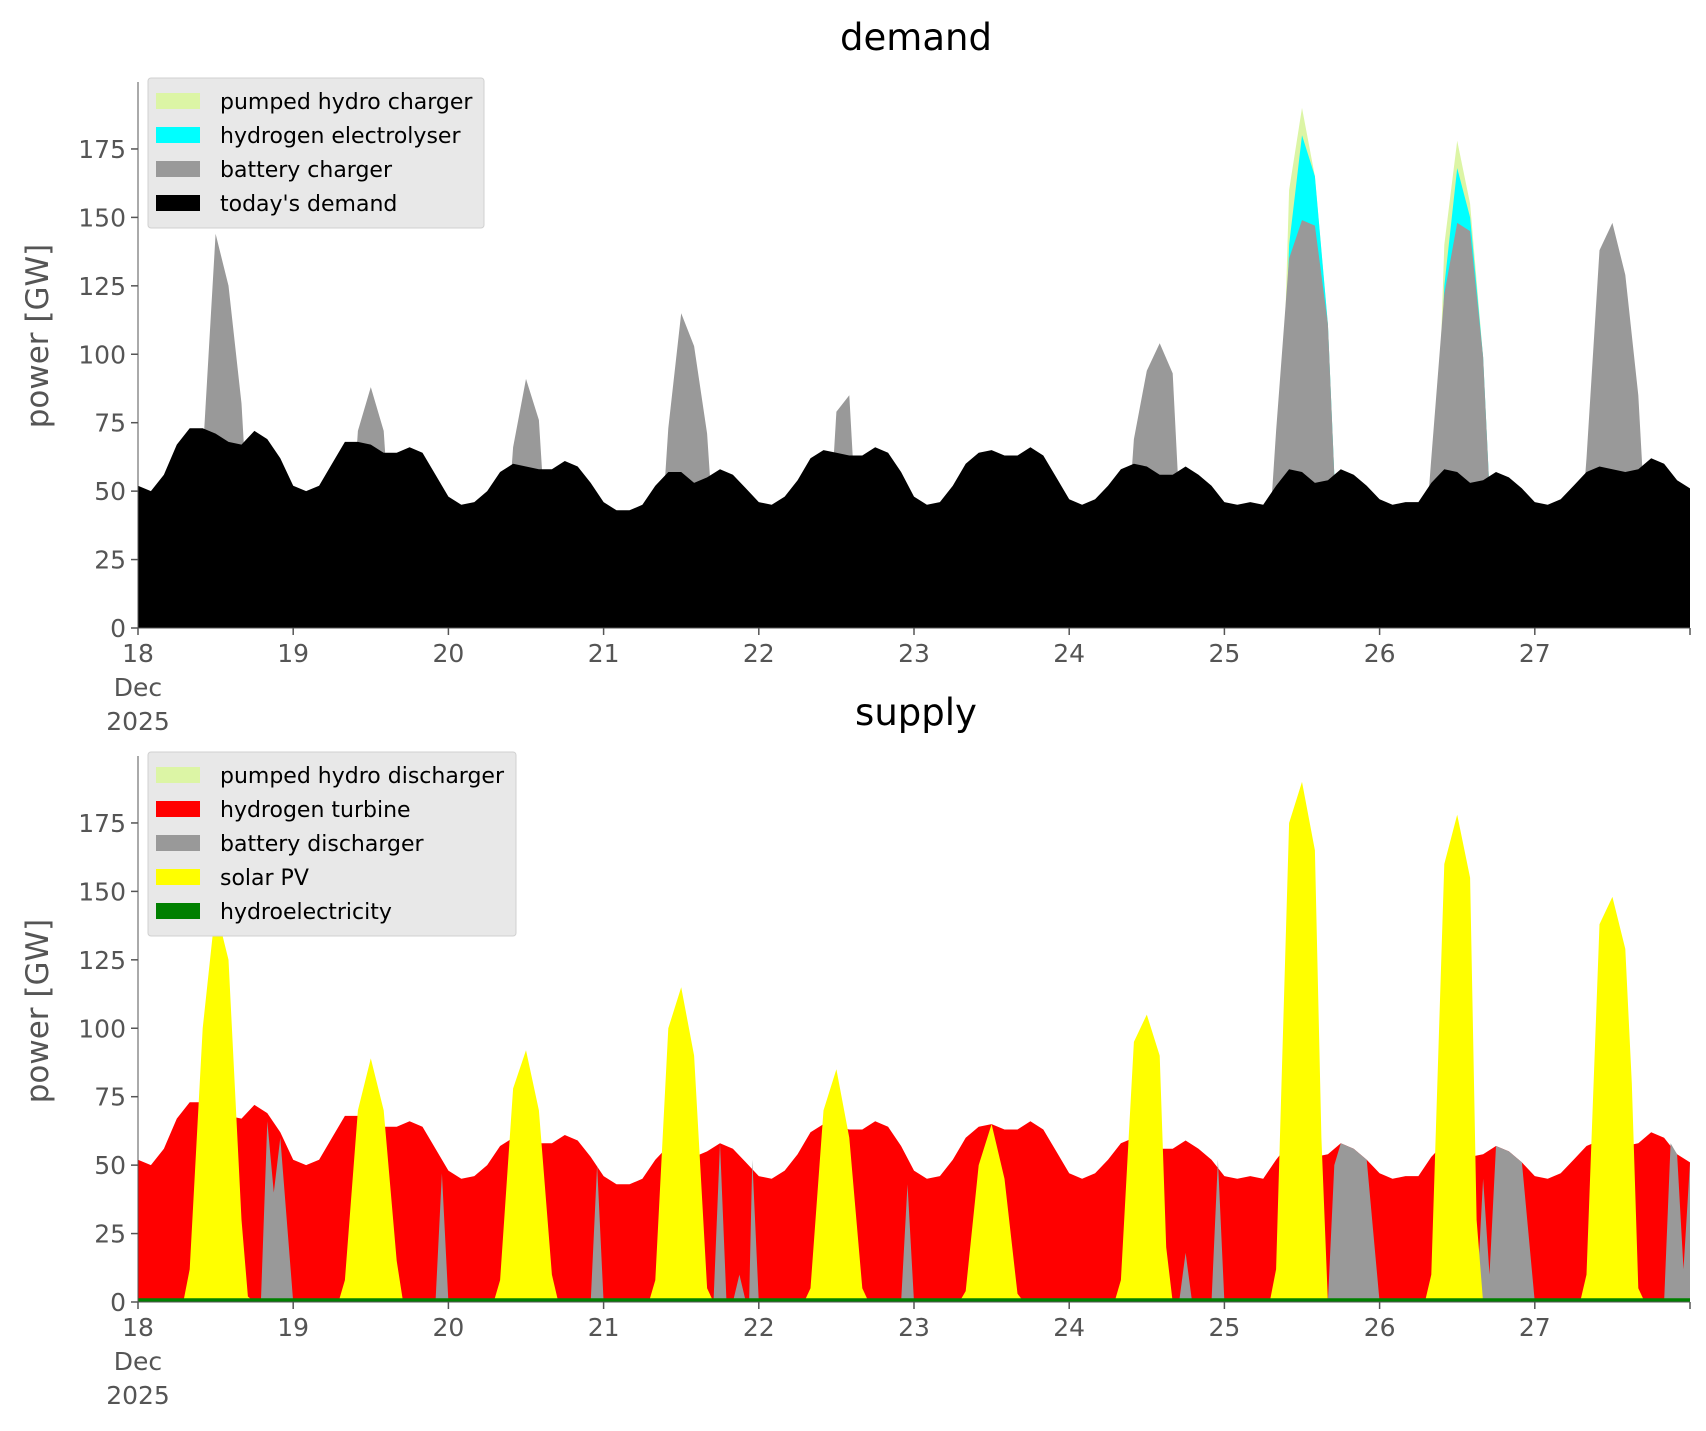 The image size is (1706, 1431). Describe the element at coordinates (322, 844) in the screenshot. I see `legend-label: battery discharger` at that location.